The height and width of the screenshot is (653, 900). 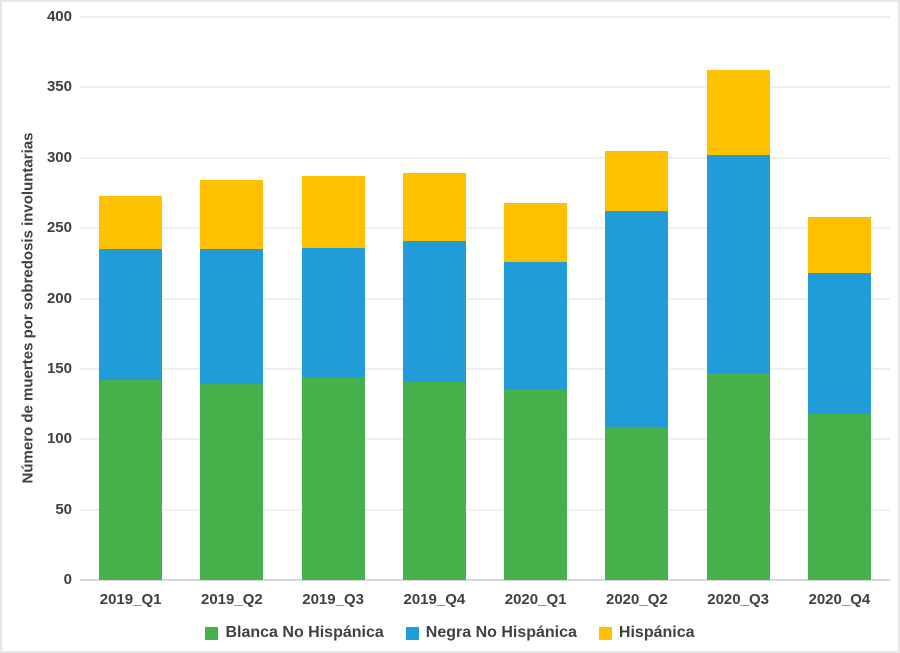 What do you see at coordinates (839, 599) in the screenshot?
I see `x-axis-label-2020-q4: 2020_Q4` at bounding box center [839, 599].